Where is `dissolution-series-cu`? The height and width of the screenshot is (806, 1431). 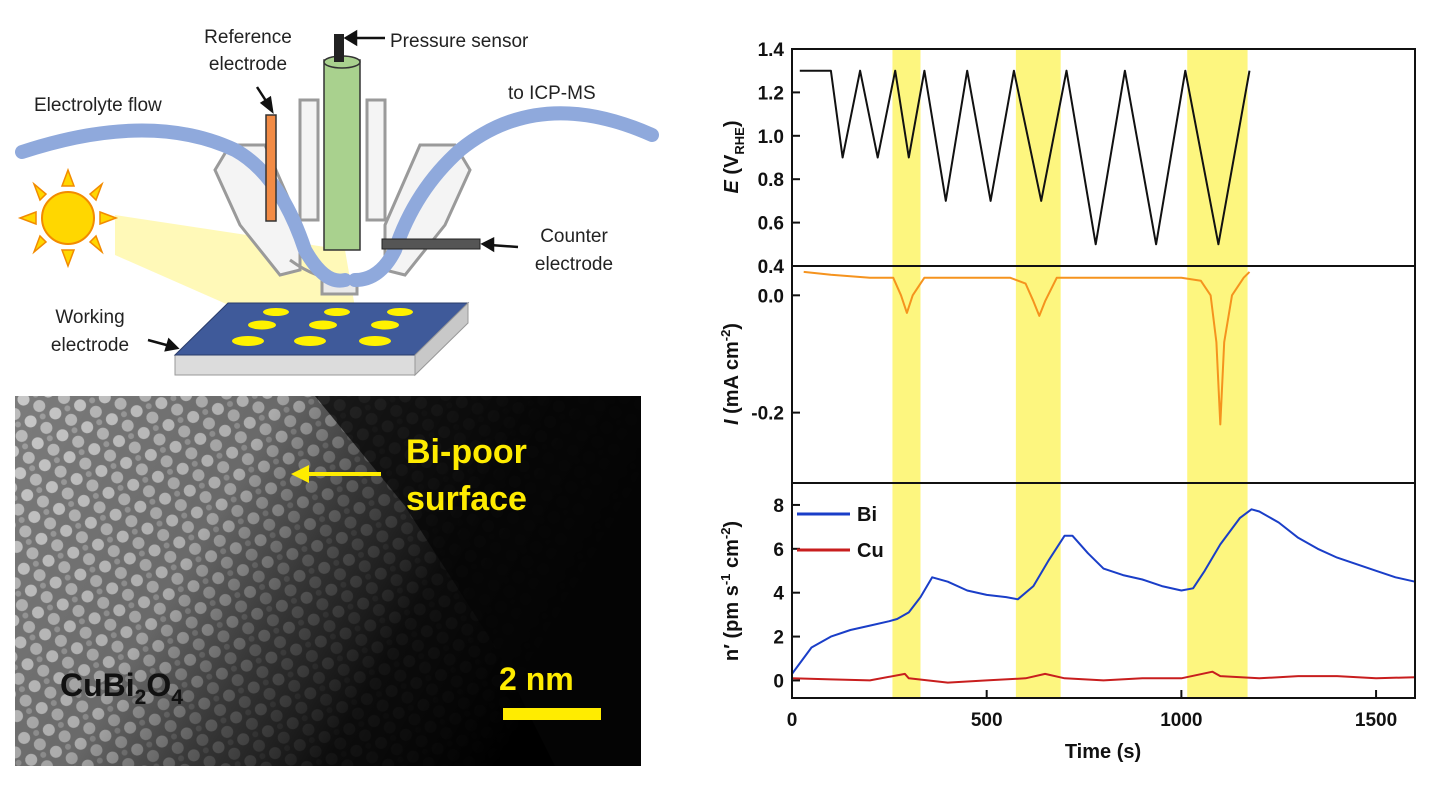 dissolution-series-cu is located at coordinates (1103, 677).